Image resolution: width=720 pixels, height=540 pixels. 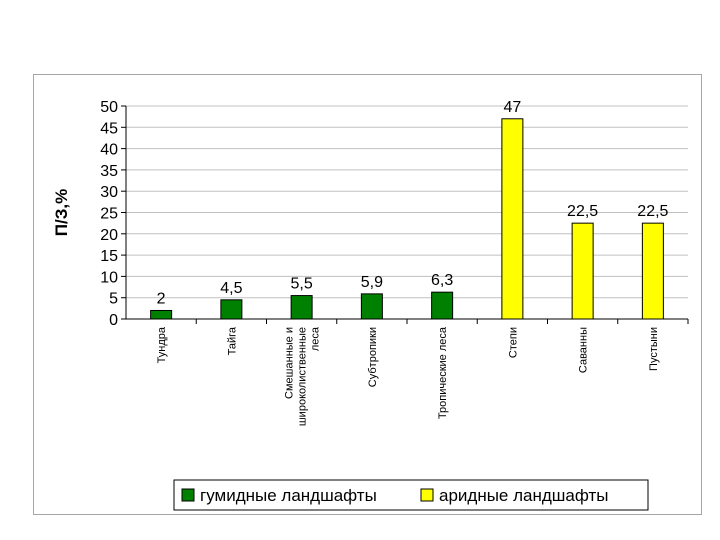 I want to click on category-label: леса, so click(x=316, y=338).